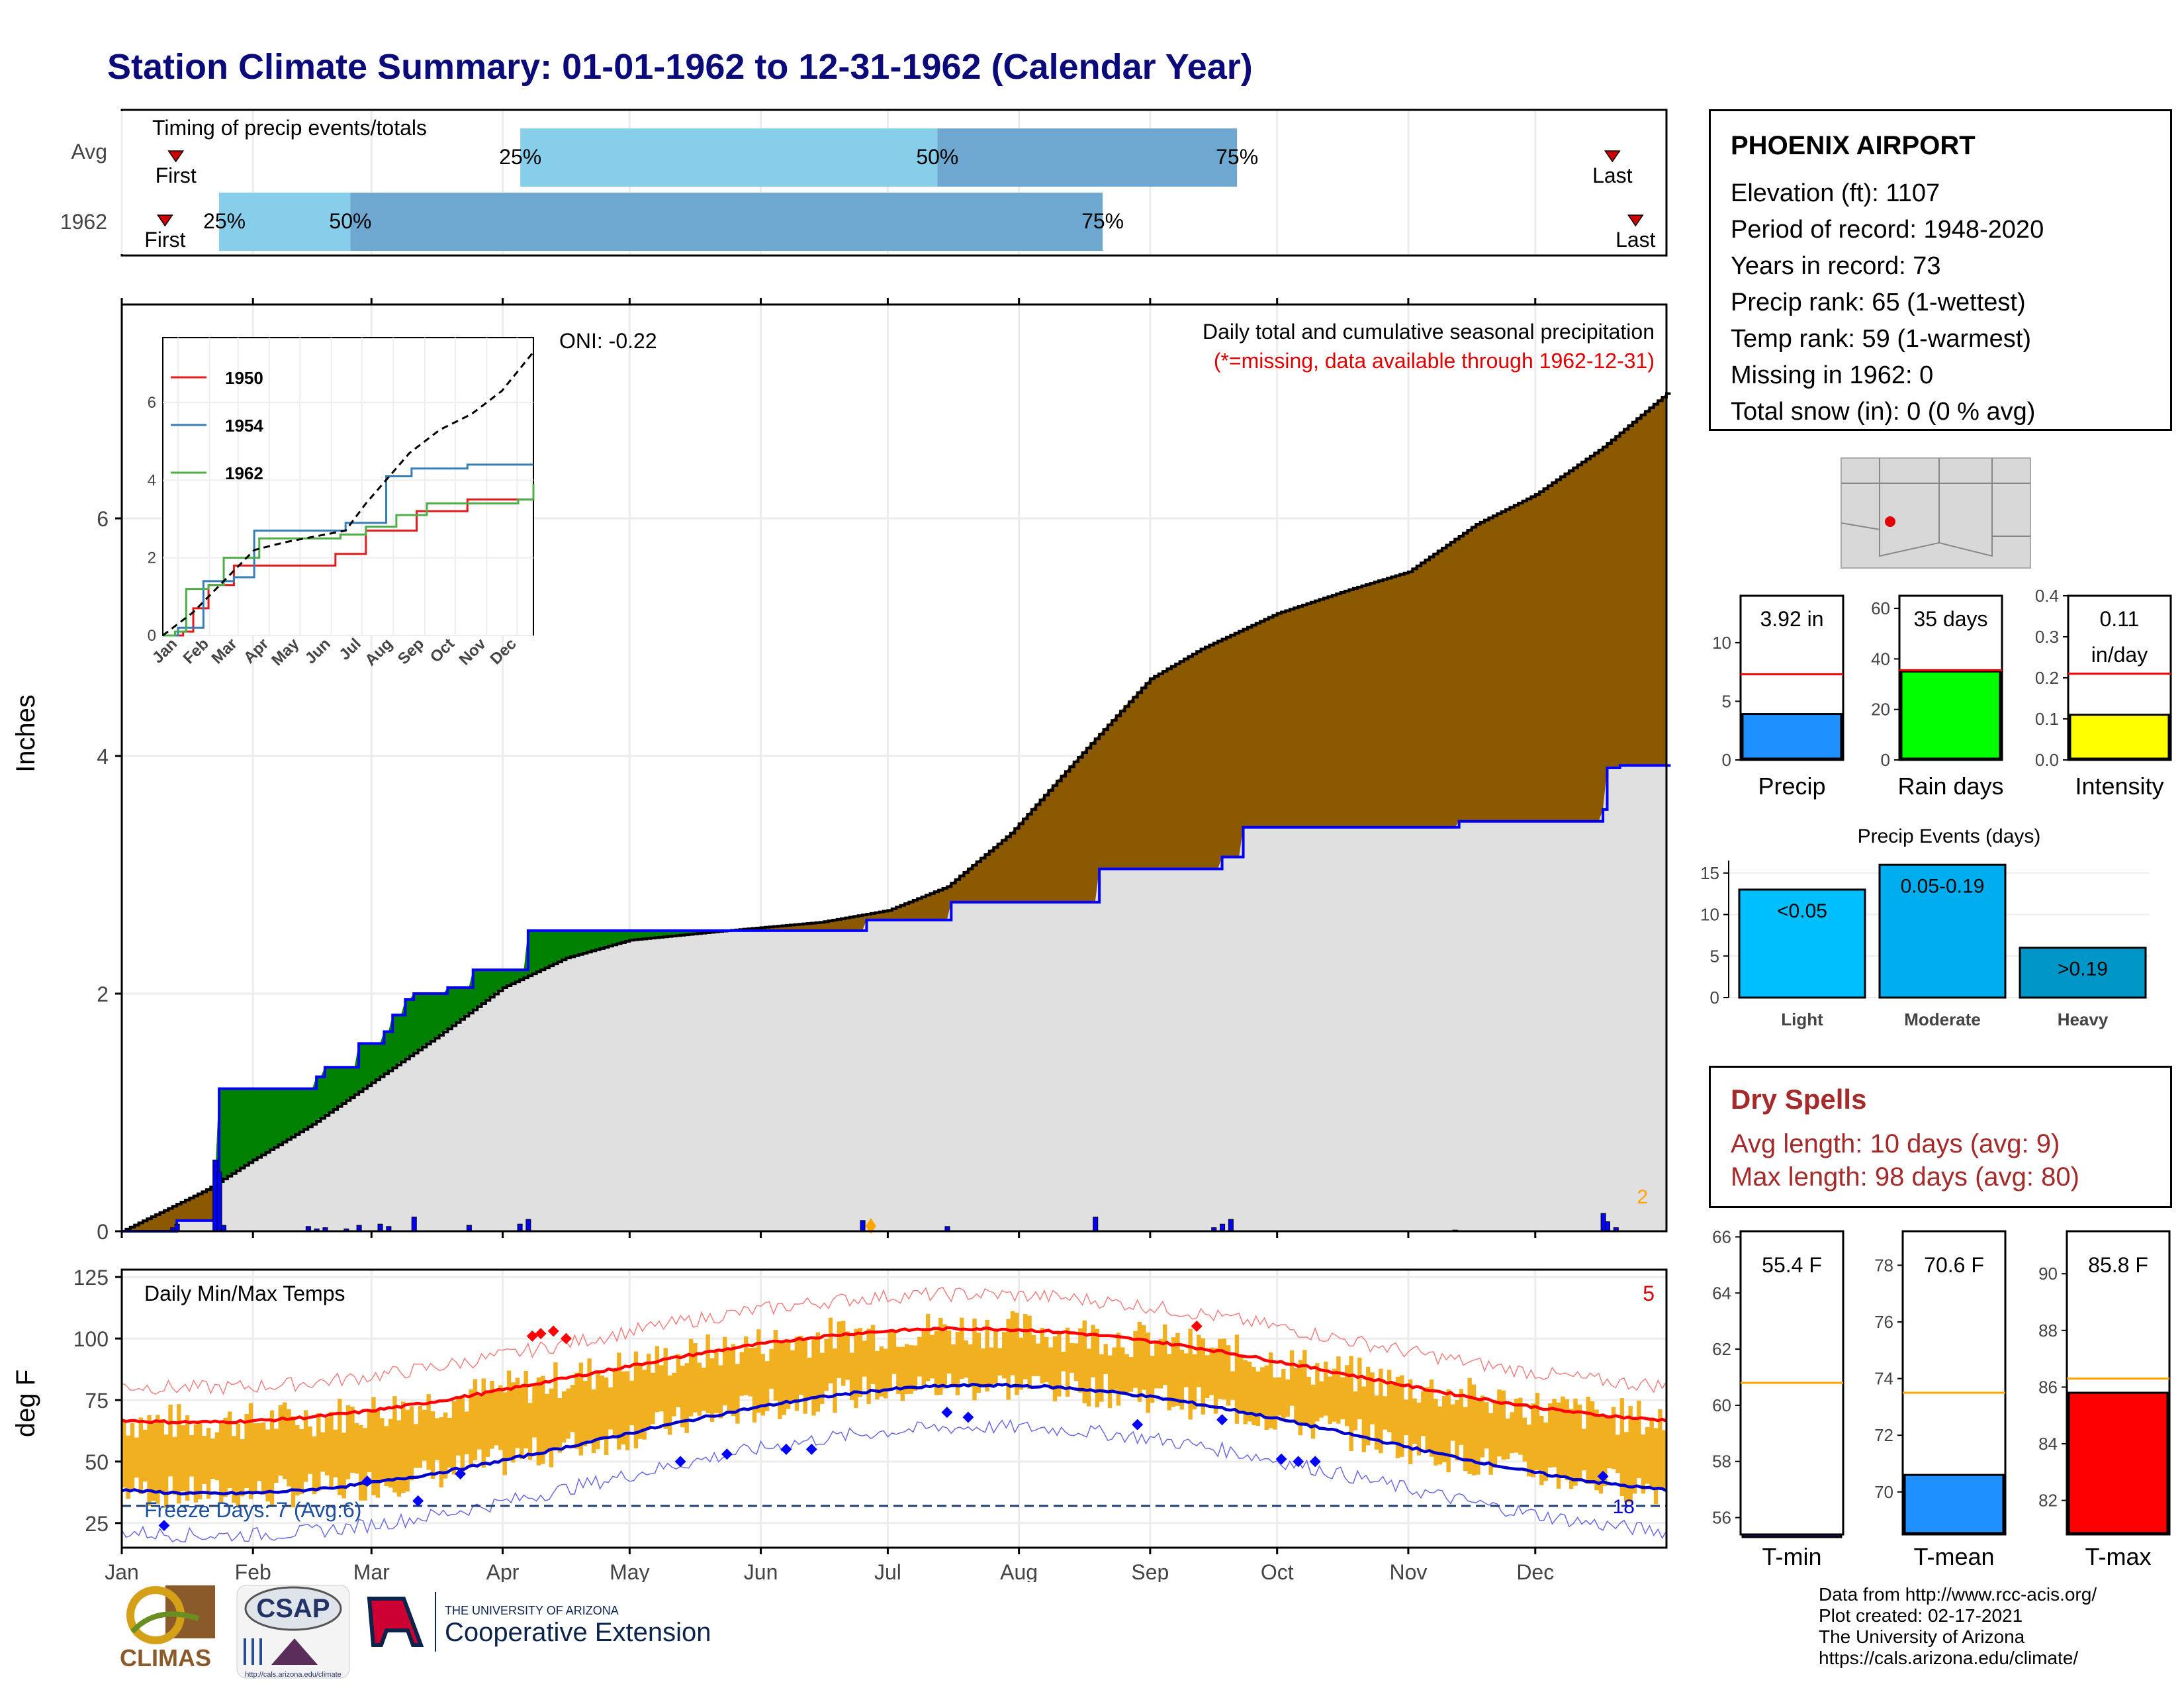 The height and width of the screenshot is (1688, 2184). What do you see at coordinates (1102, 221) in the screenshot?
I see `timing-p75-label: 75%` at bounding box center [1102, 221].